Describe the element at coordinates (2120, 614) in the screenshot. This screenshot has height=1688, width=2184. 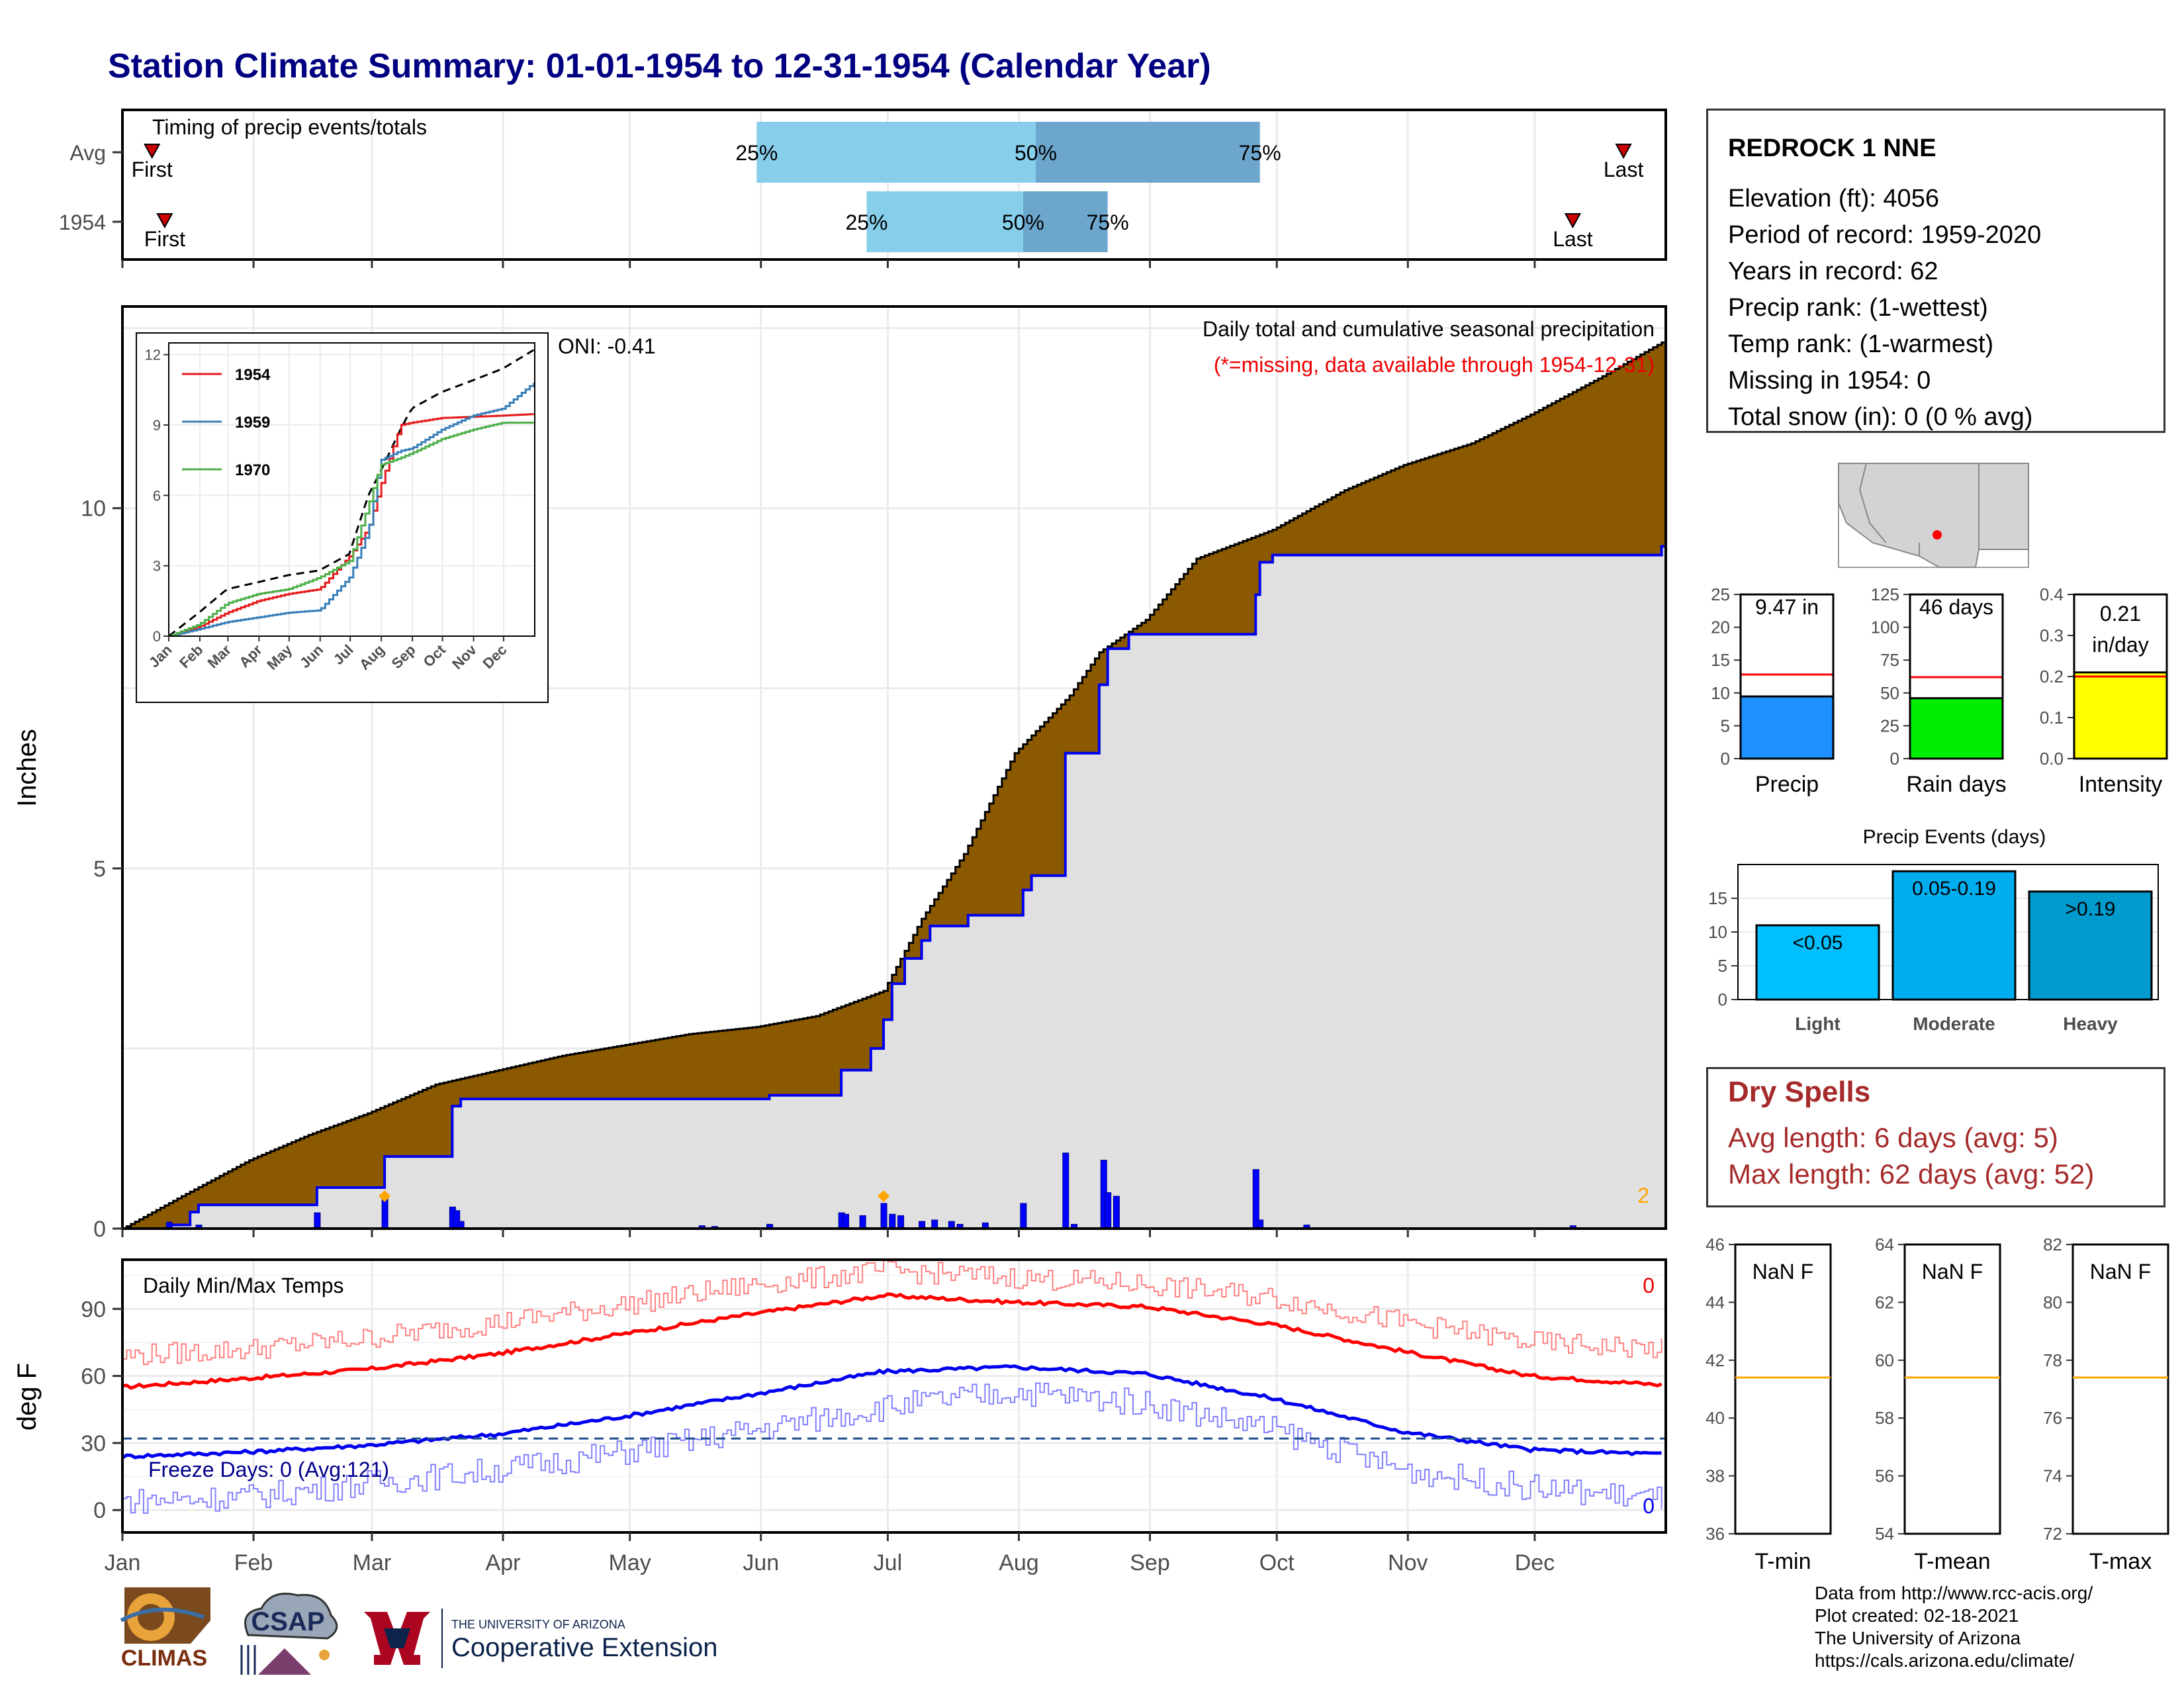
I see `summary-value-label: 0.21` at that location.